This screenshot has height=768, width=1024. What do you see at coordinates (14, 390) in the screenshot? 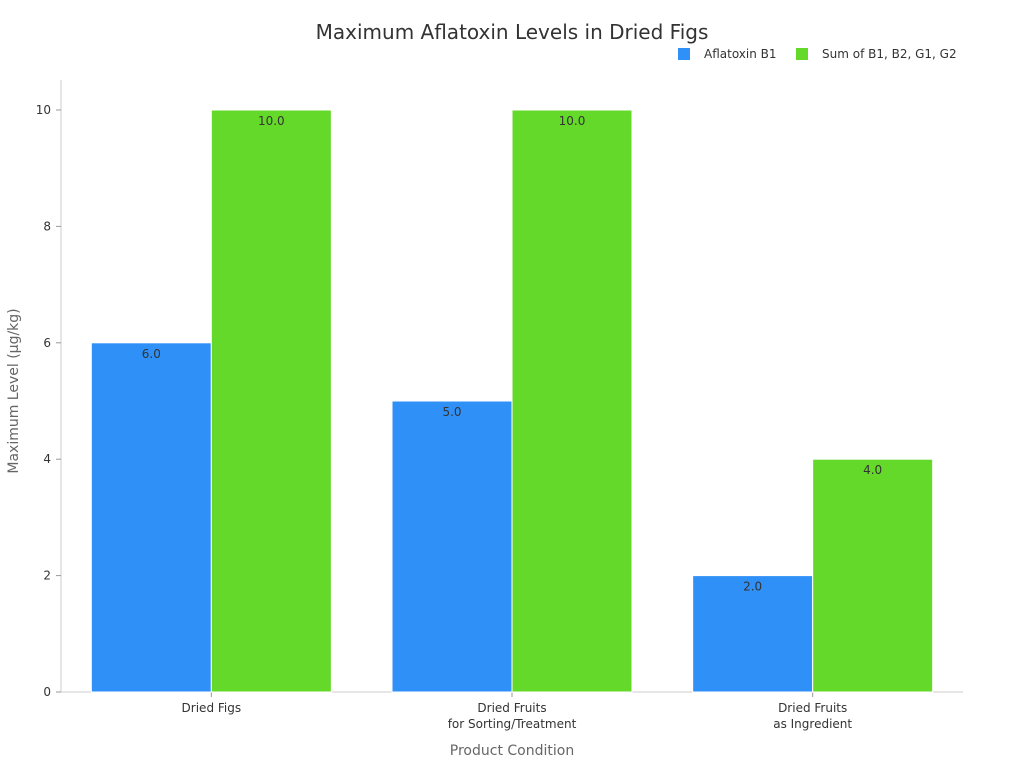
I see `y-axis-title: Maximum Level (µg/kg)` at bounding box center [14, 390].